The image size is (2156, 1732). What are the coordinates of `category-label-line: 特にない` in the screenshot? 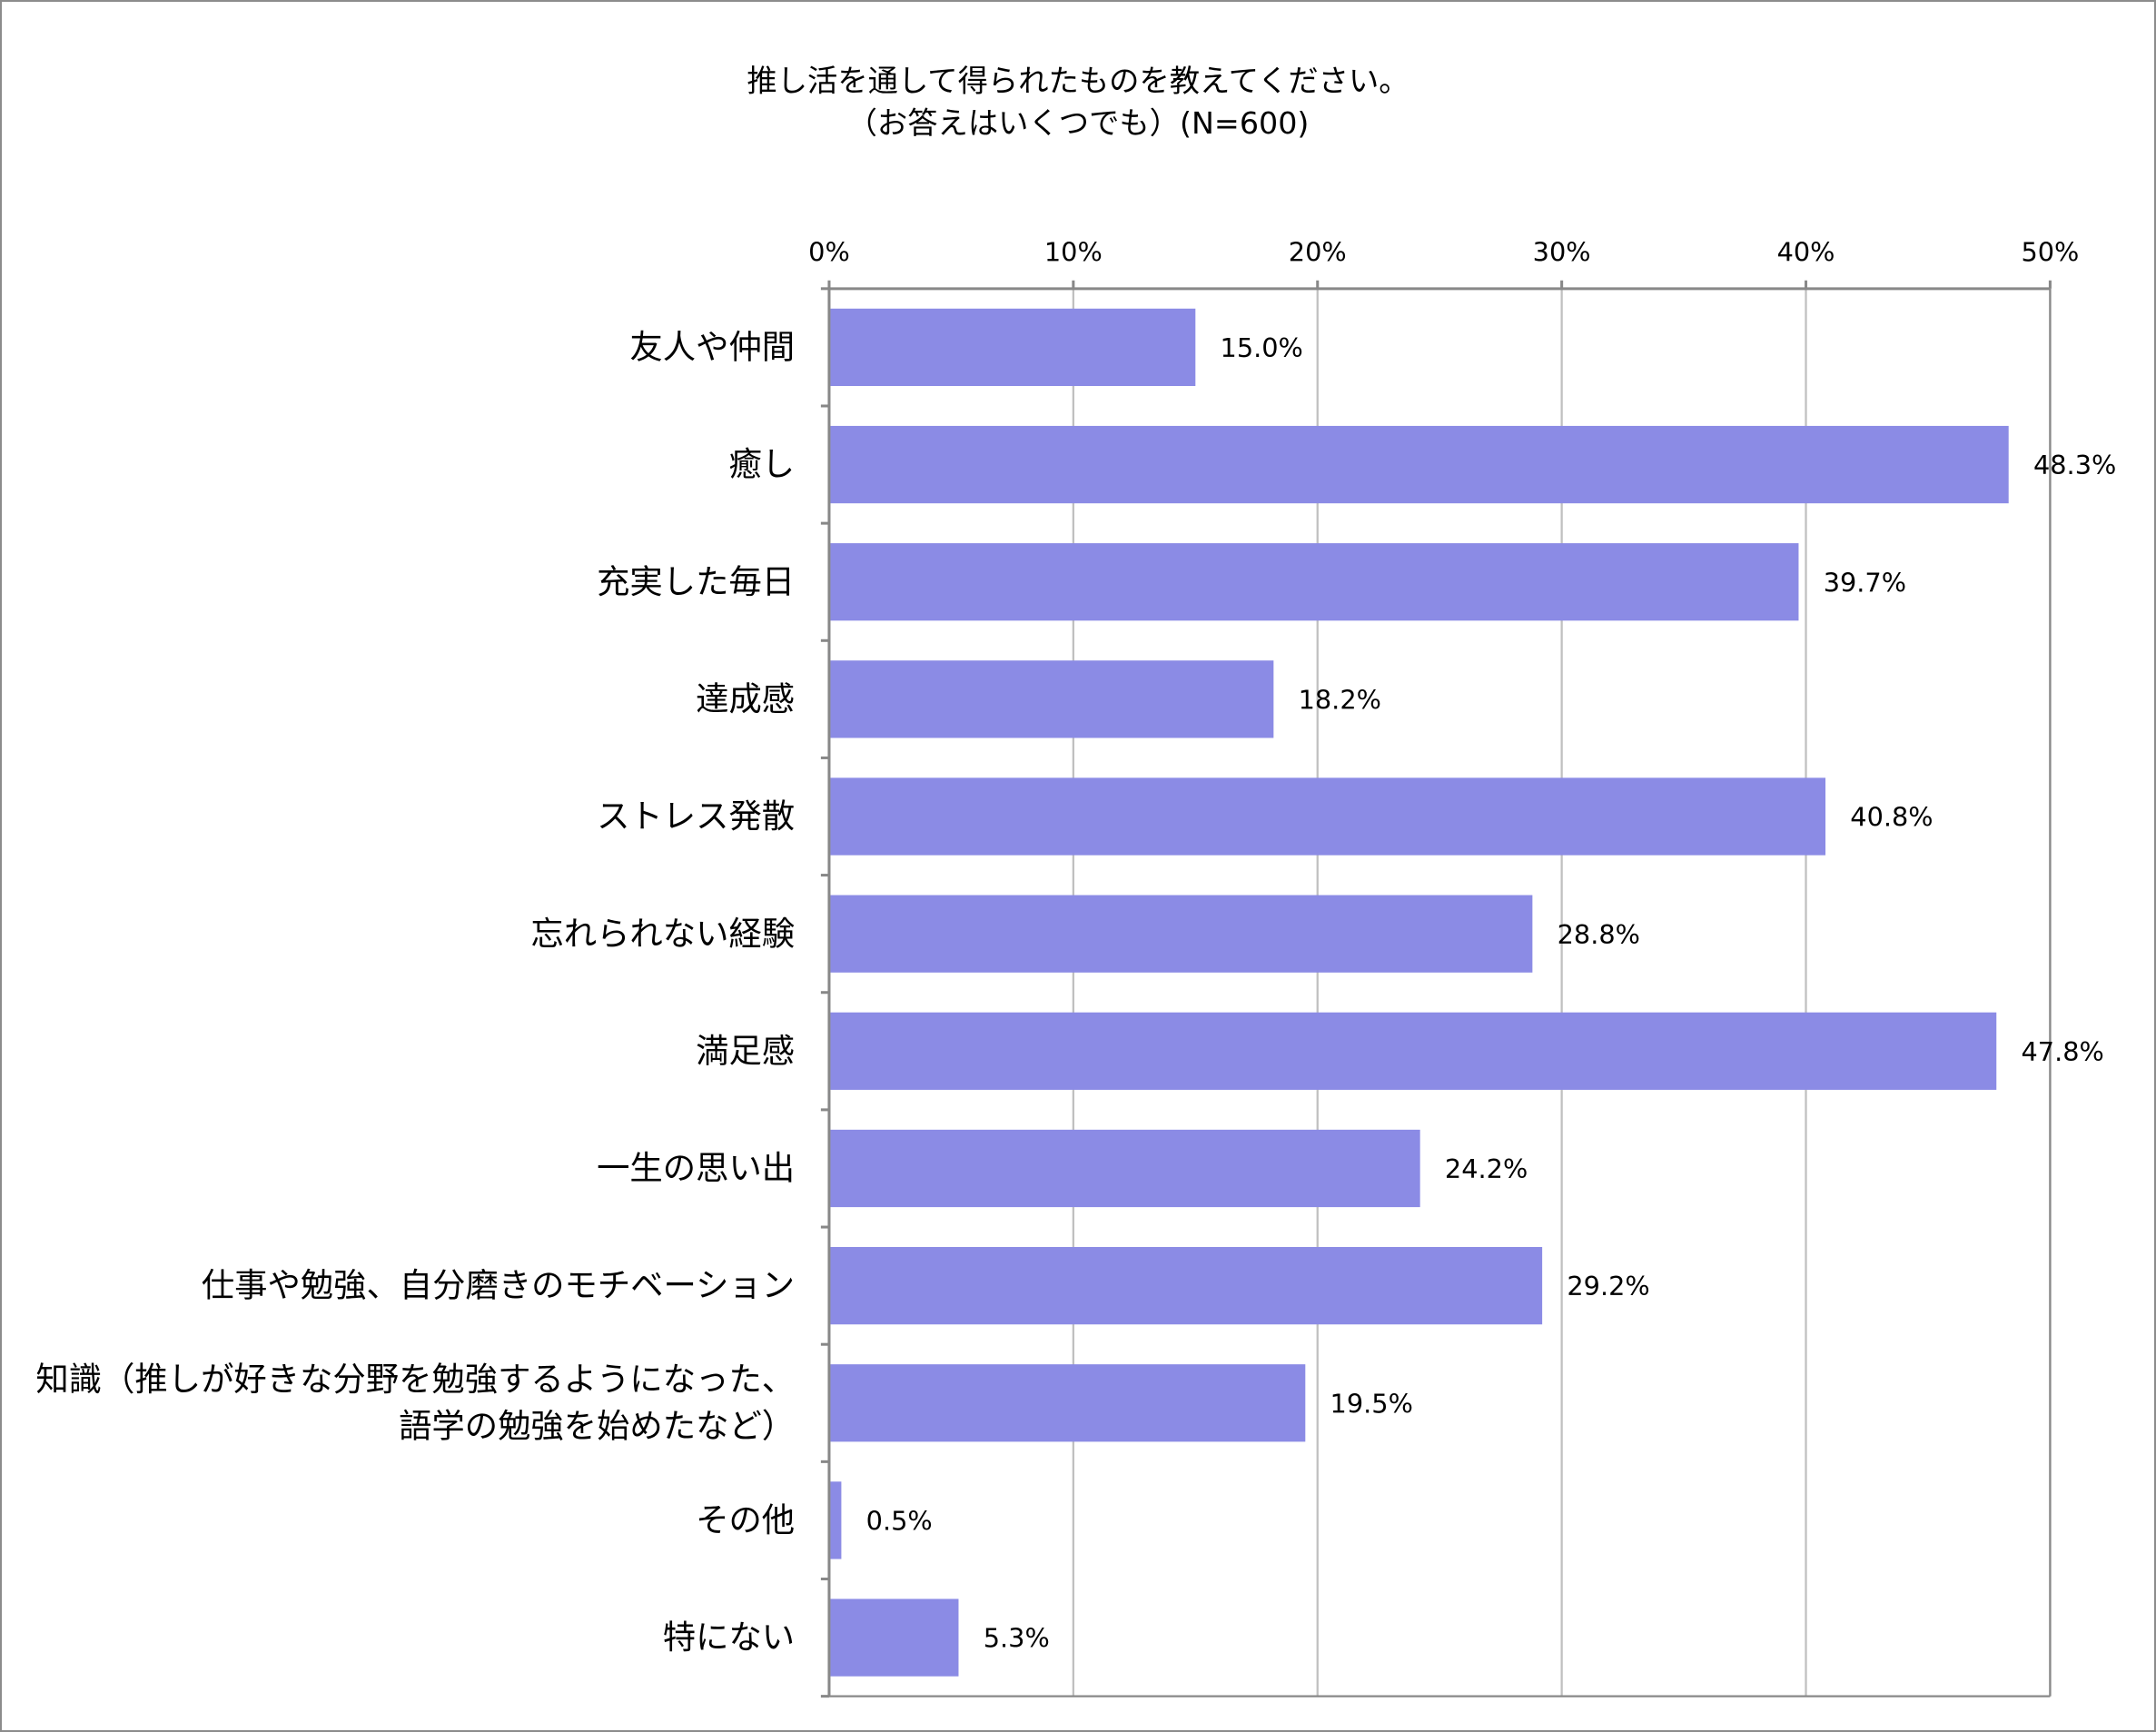 It's located at (729, 1637).